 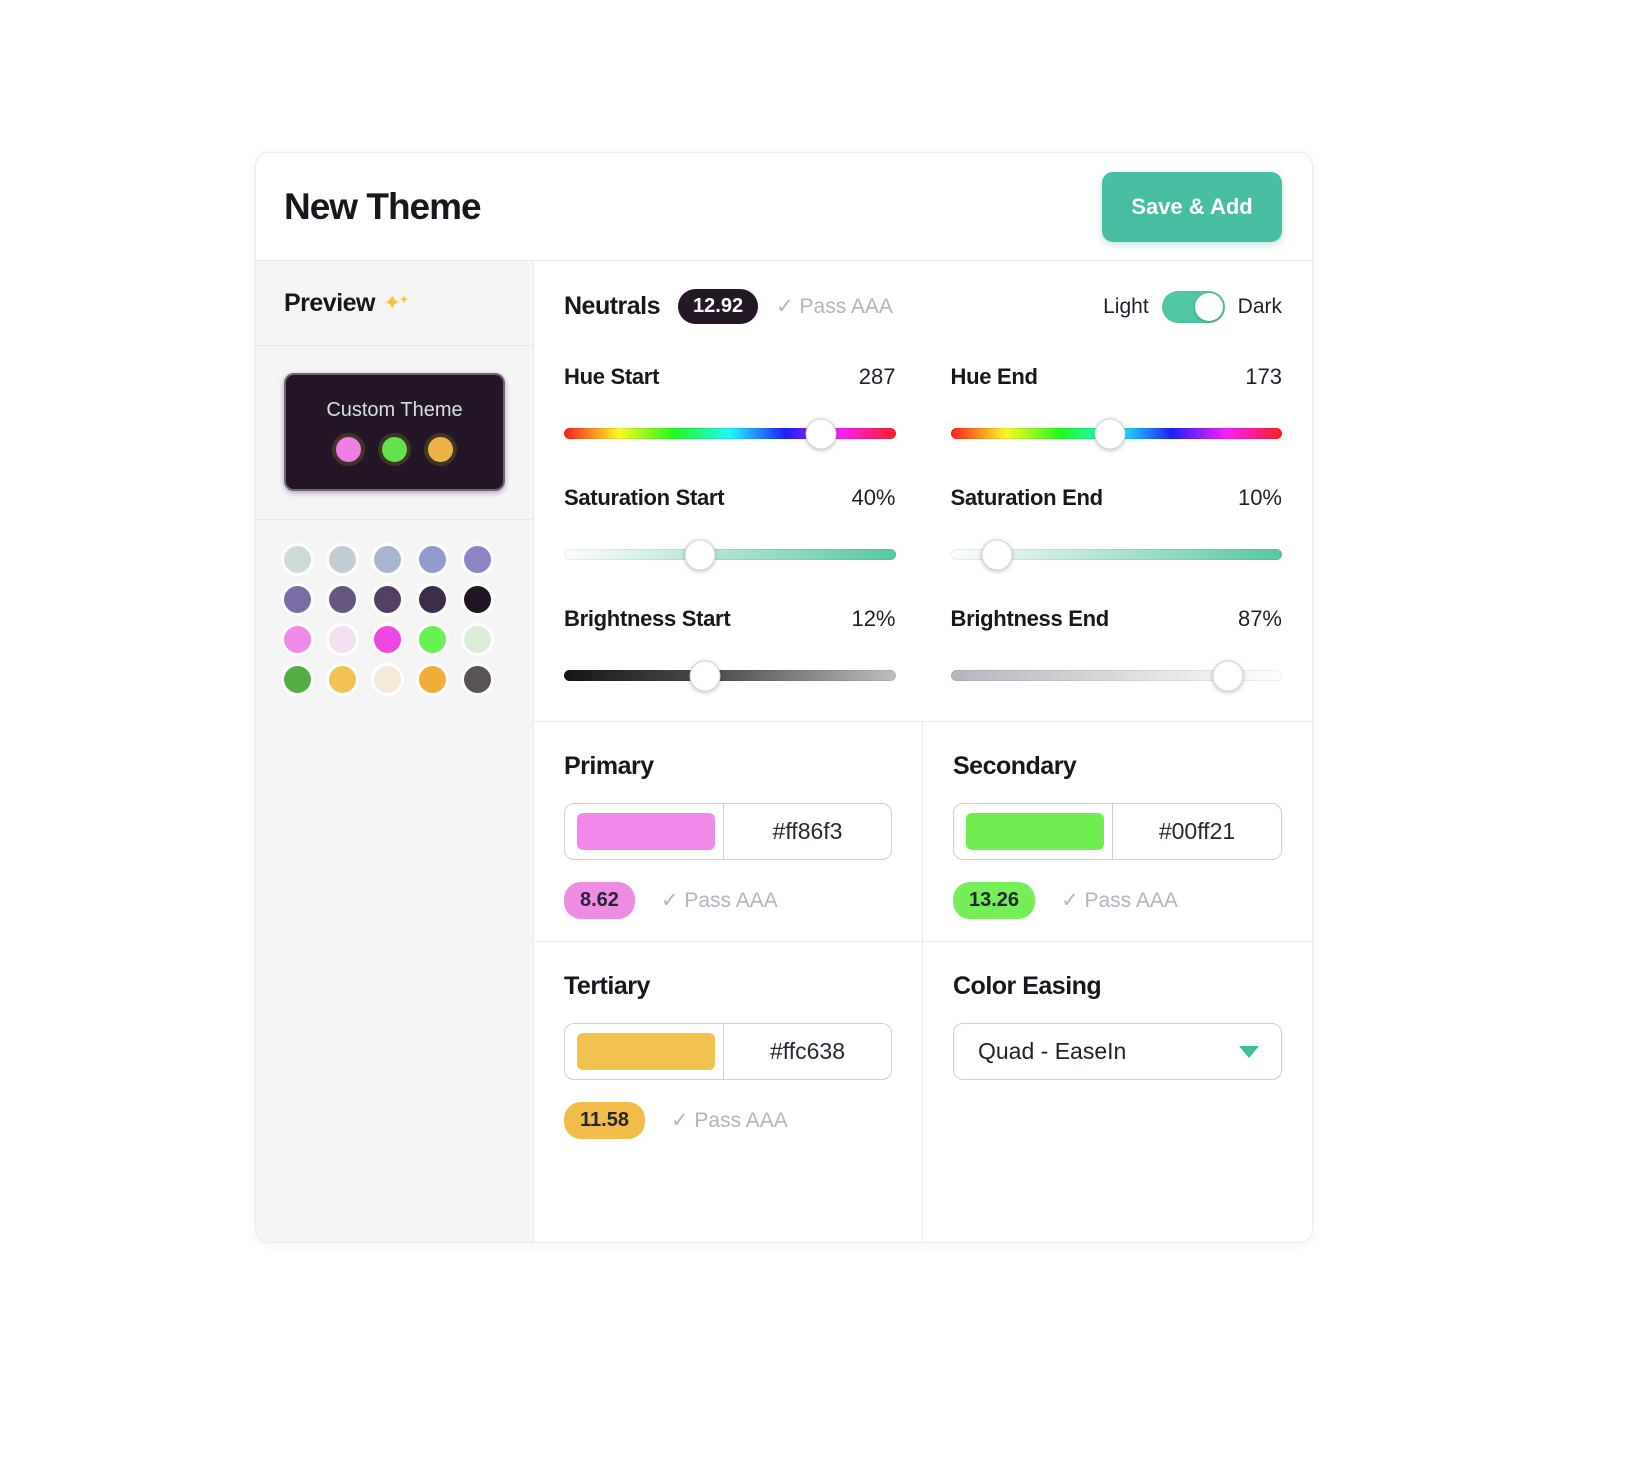 I want to click on color-easing-card: Color Easing Quad - EaseIn, so click(x=1117, y=1092).